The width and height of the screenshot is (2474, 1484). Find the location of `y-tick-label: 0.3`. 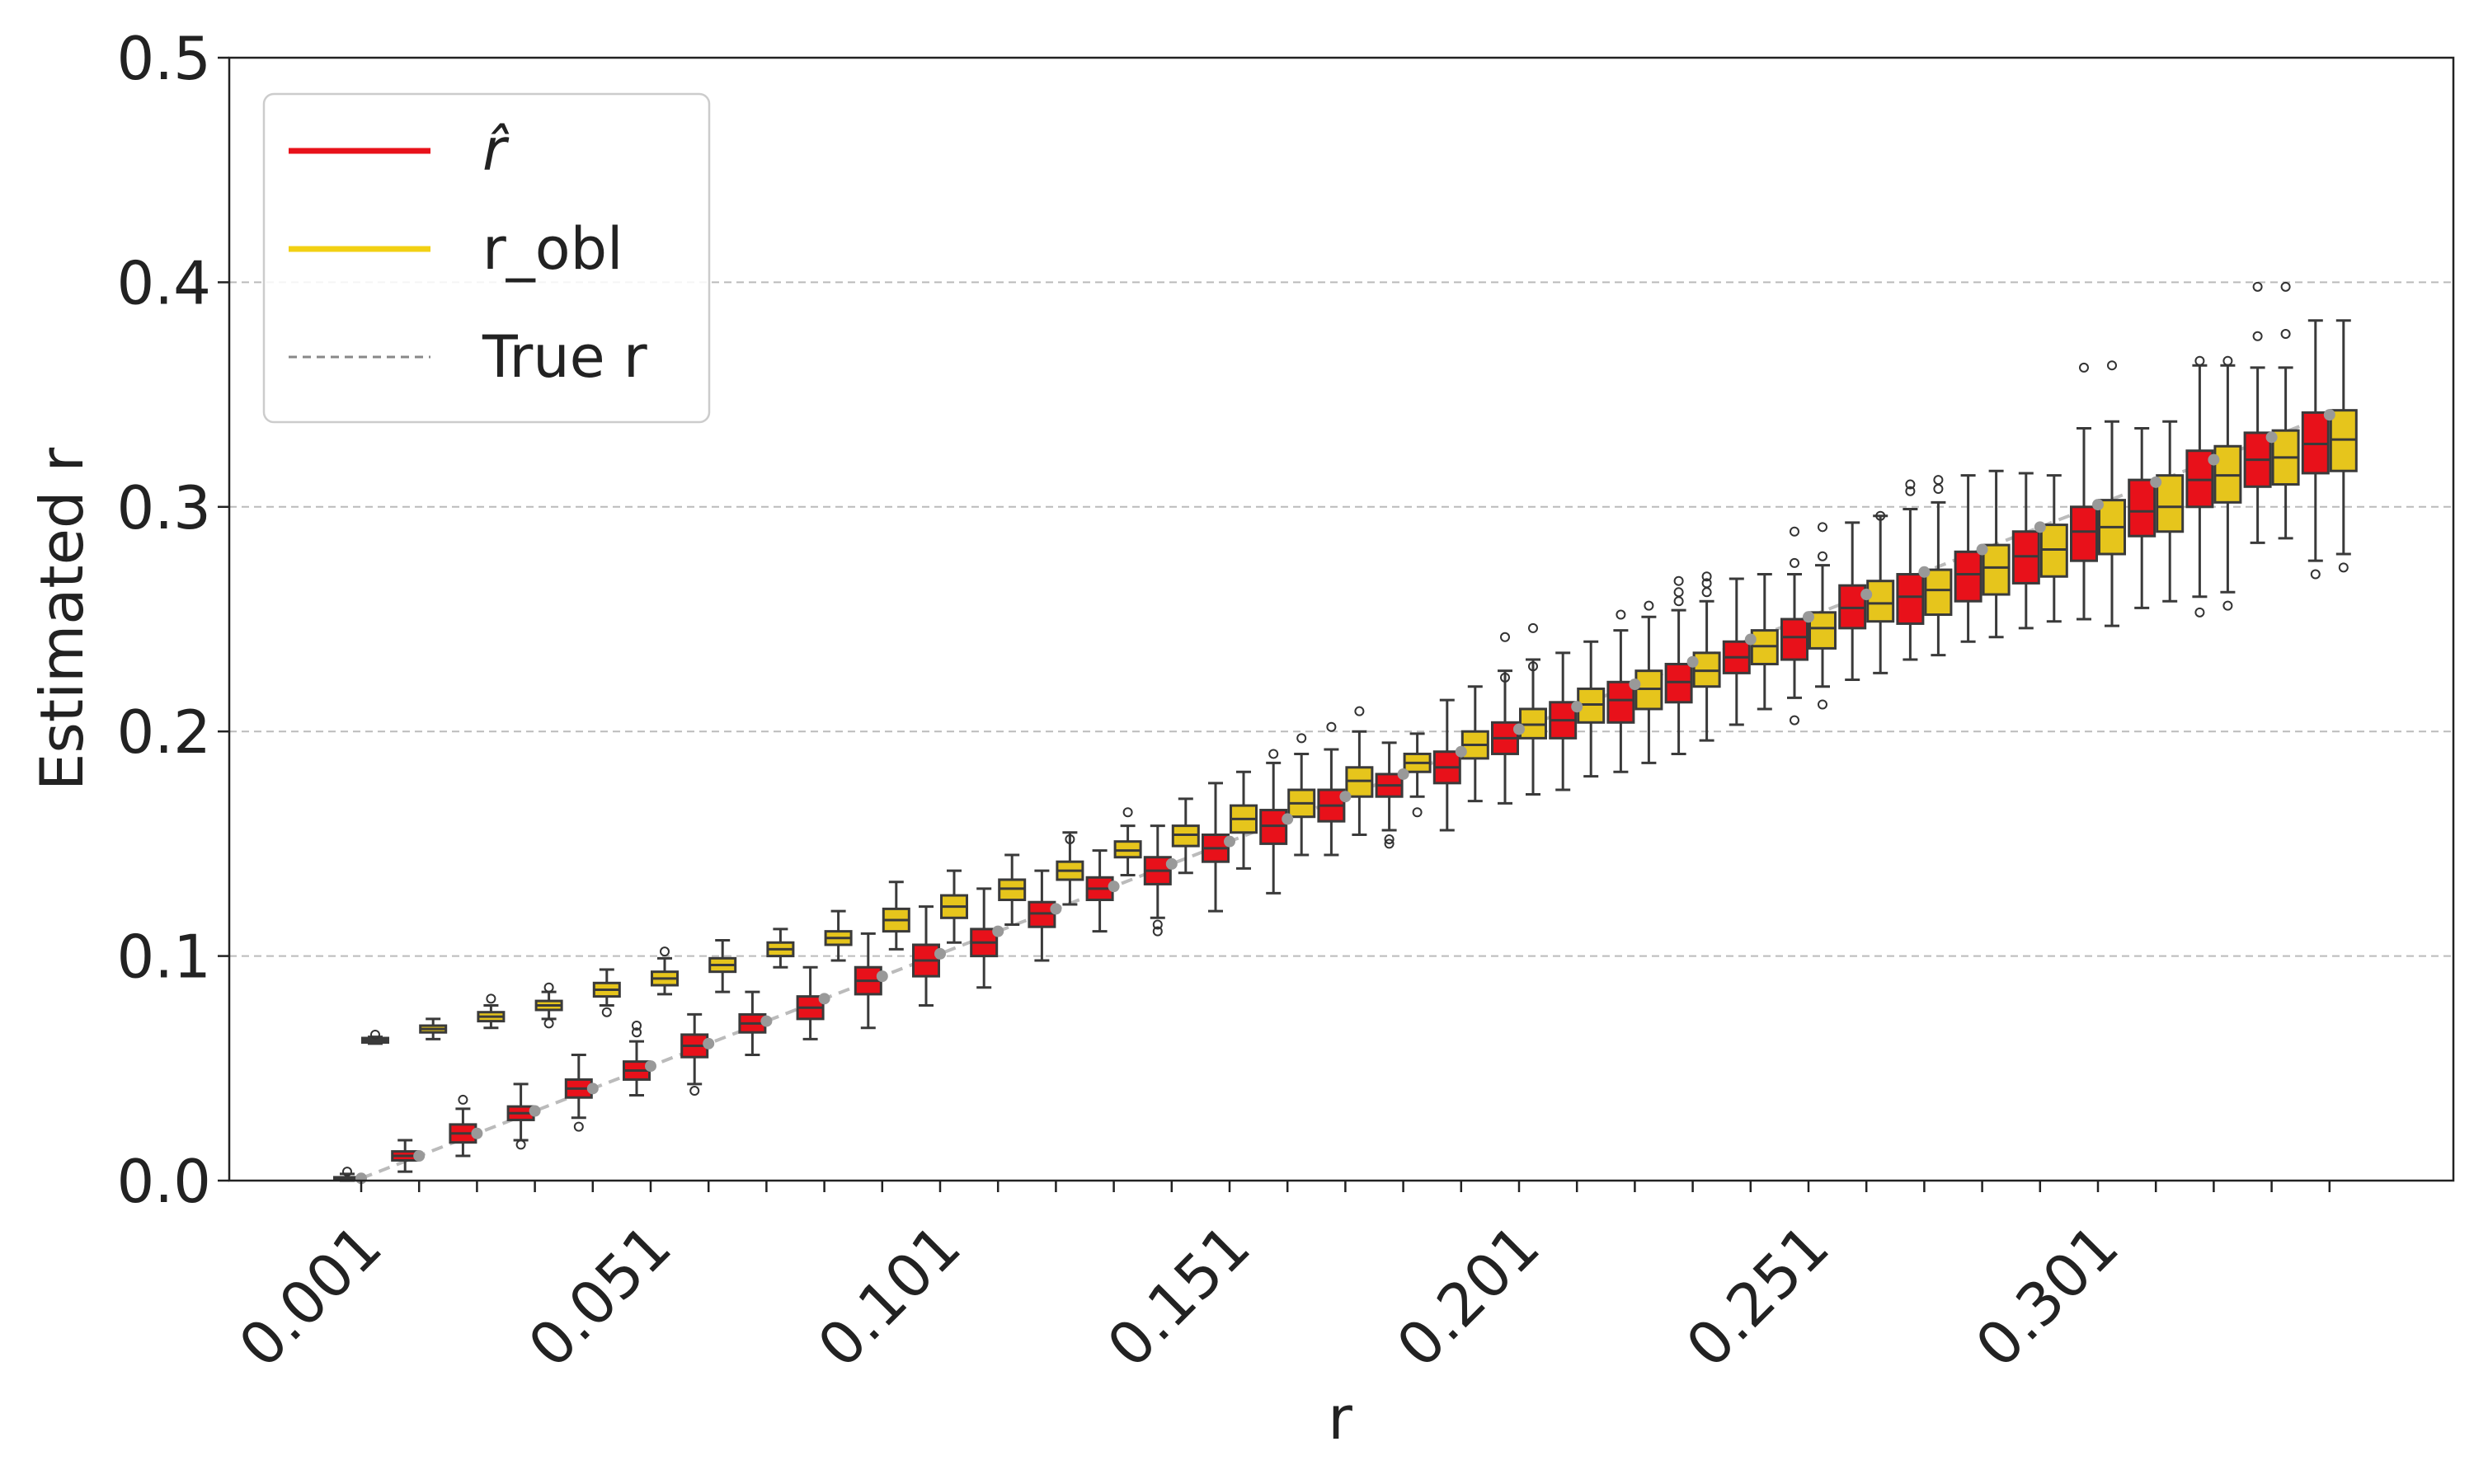

y-tick-label: 0.3 is located at coordinates (163, 508).